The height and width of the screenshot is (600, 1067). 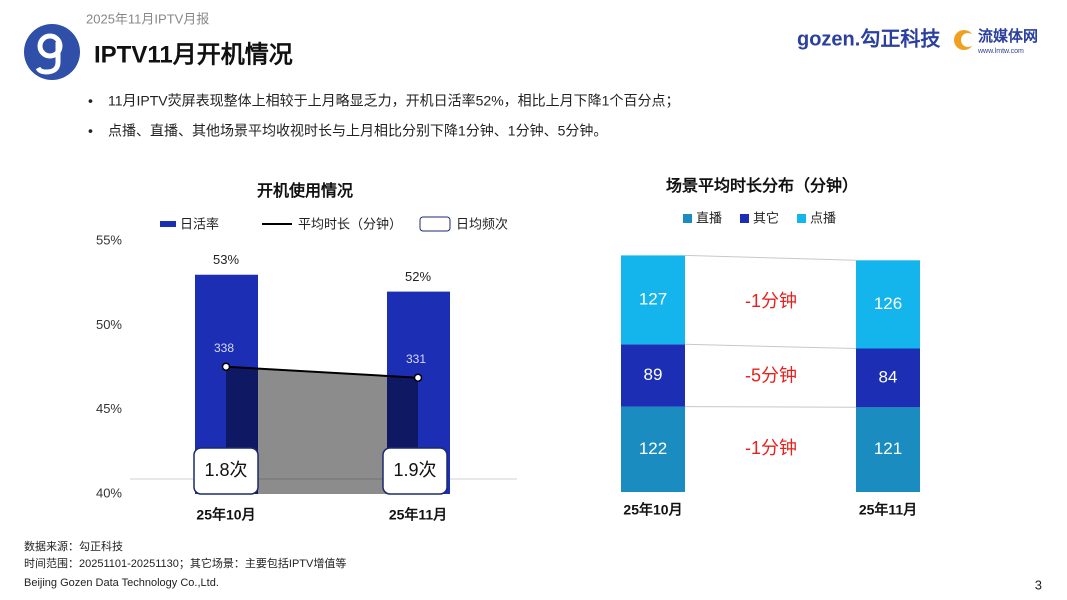 I want to click on page-number: 3, so click(x=1038, y=584).